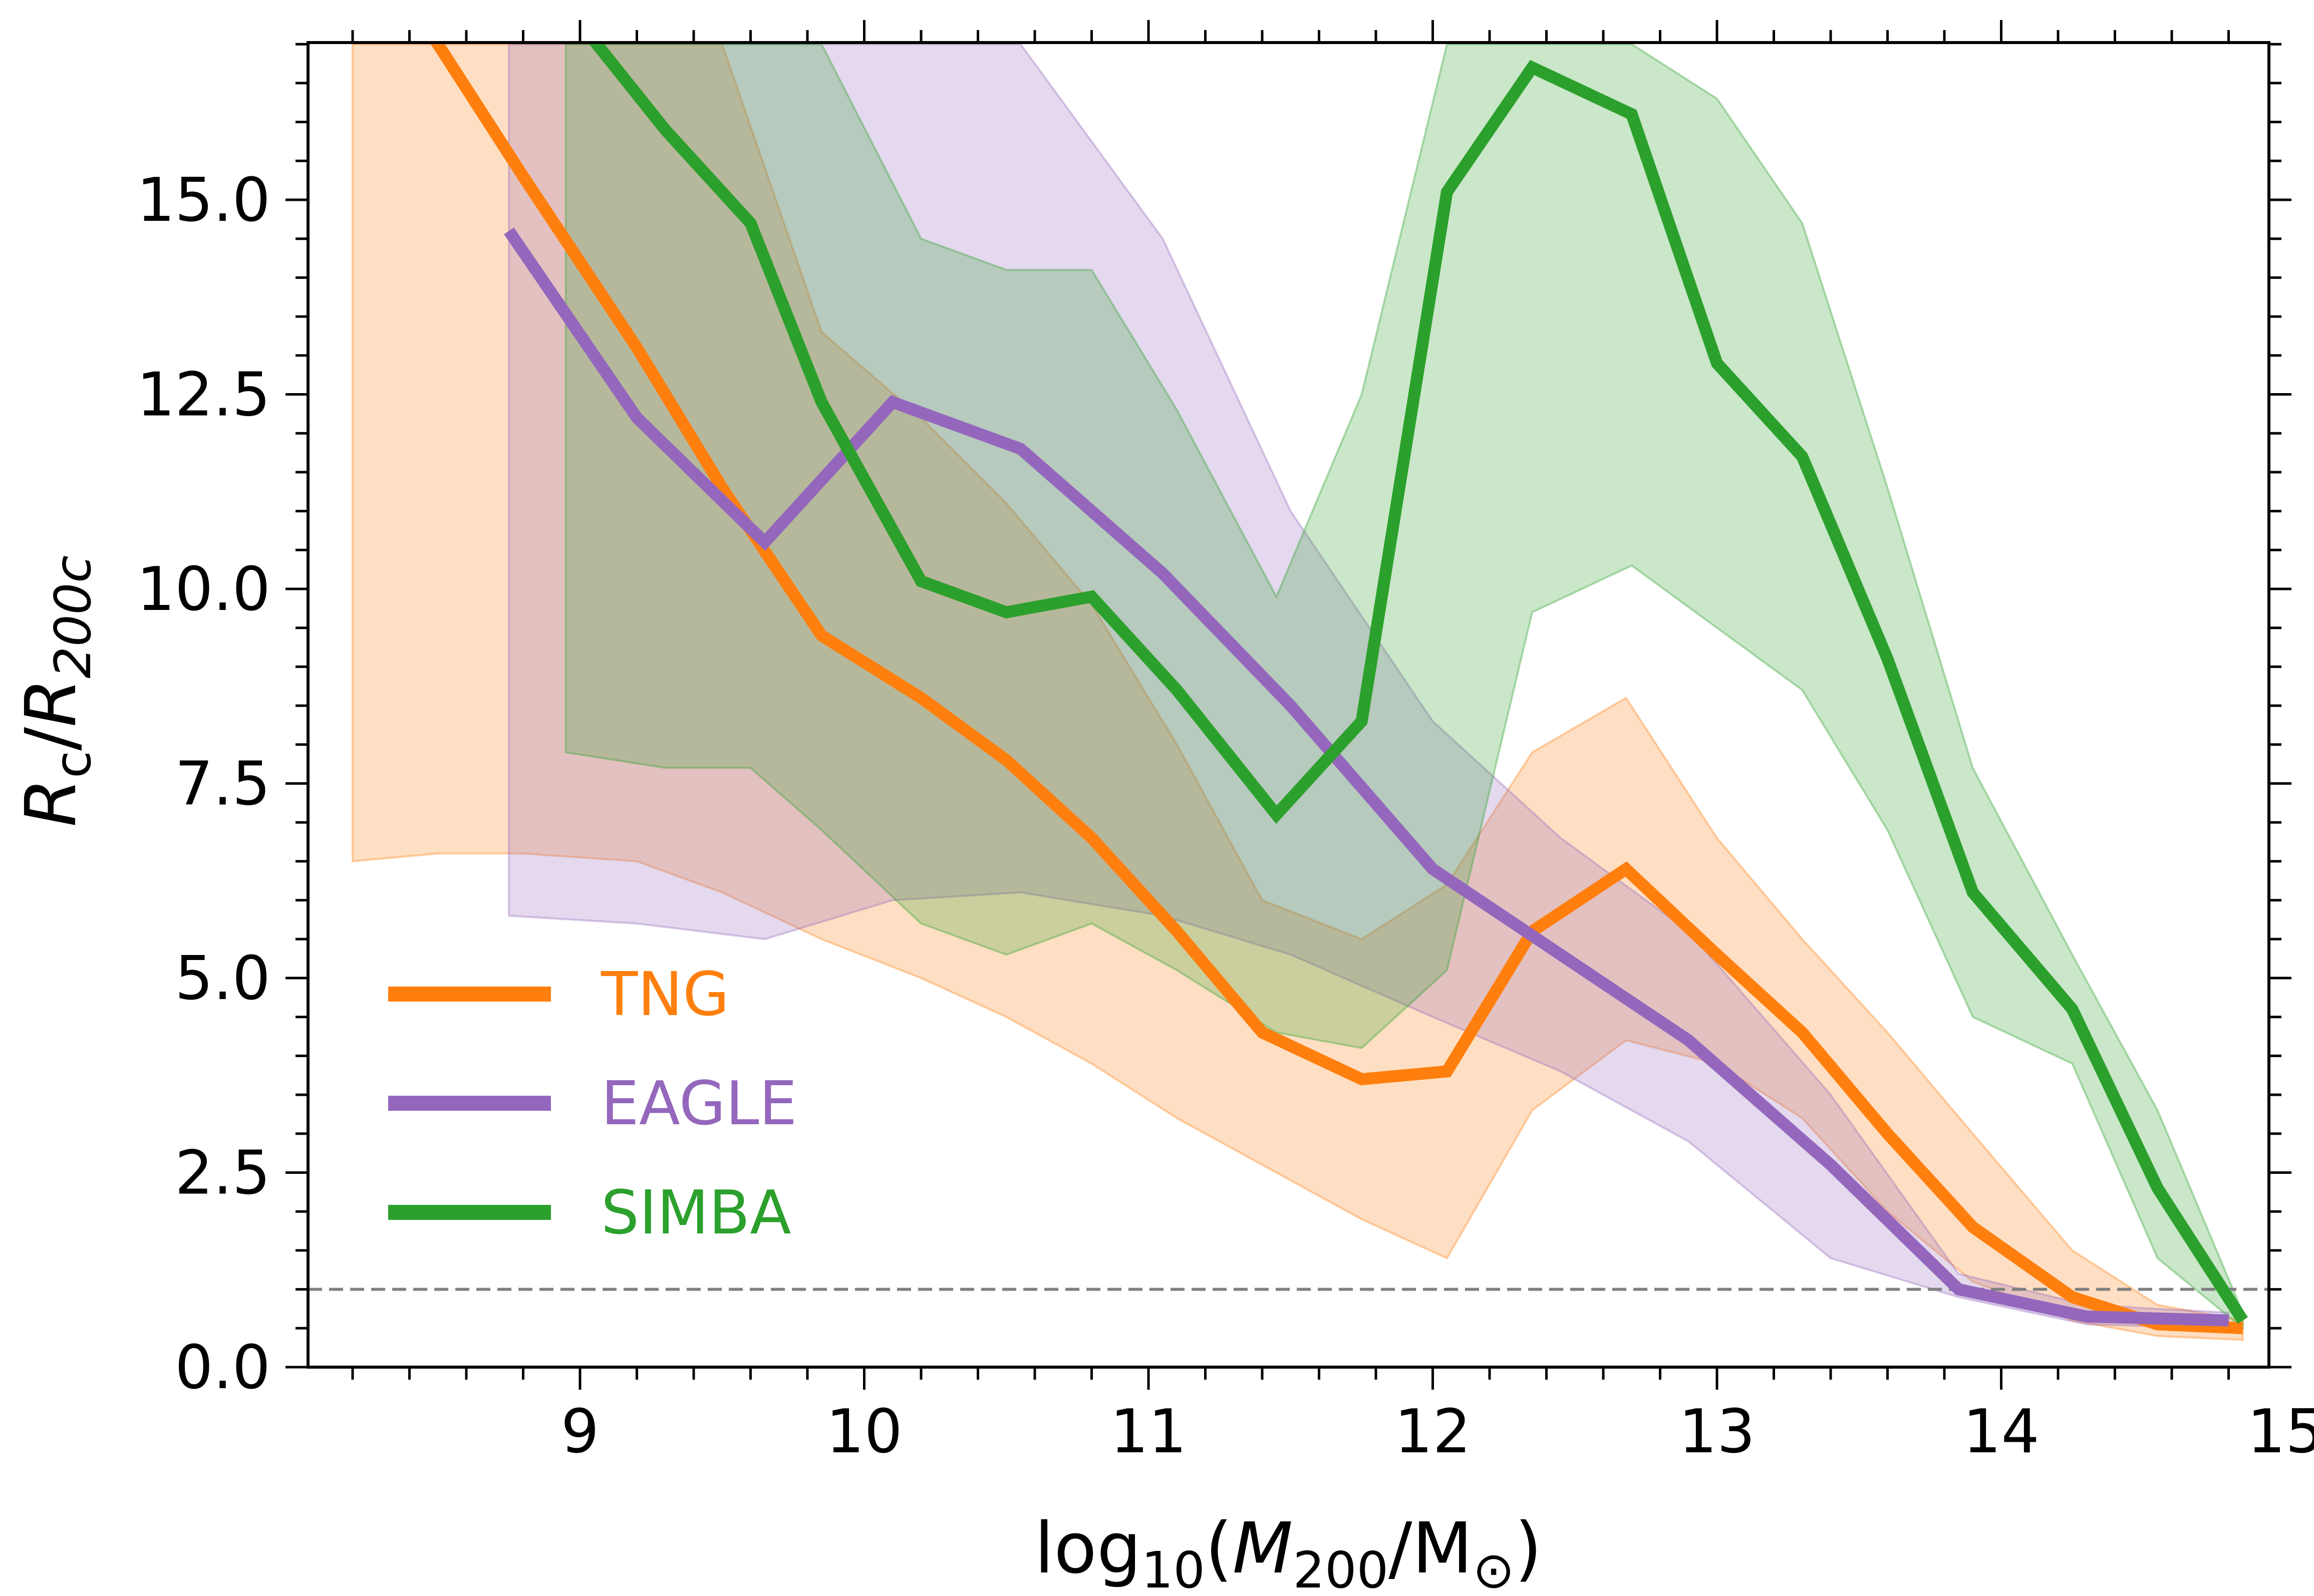 This screenshot has width=2314, height=1596. Describe the element at coordinates (204, 589) in the screenshot. I see `y-tick-label: 10.0` at that location.